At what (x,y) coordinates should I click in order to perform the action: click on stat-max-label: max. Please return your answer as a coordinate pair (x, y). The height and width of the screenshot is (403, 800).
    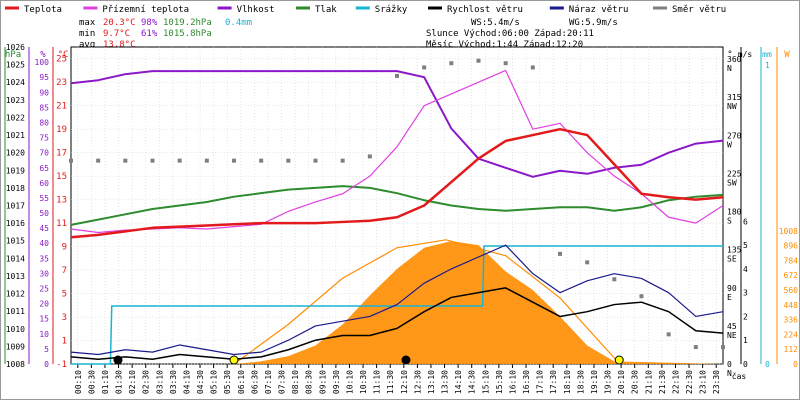
    Looking at the image, I should click on (87, 23).